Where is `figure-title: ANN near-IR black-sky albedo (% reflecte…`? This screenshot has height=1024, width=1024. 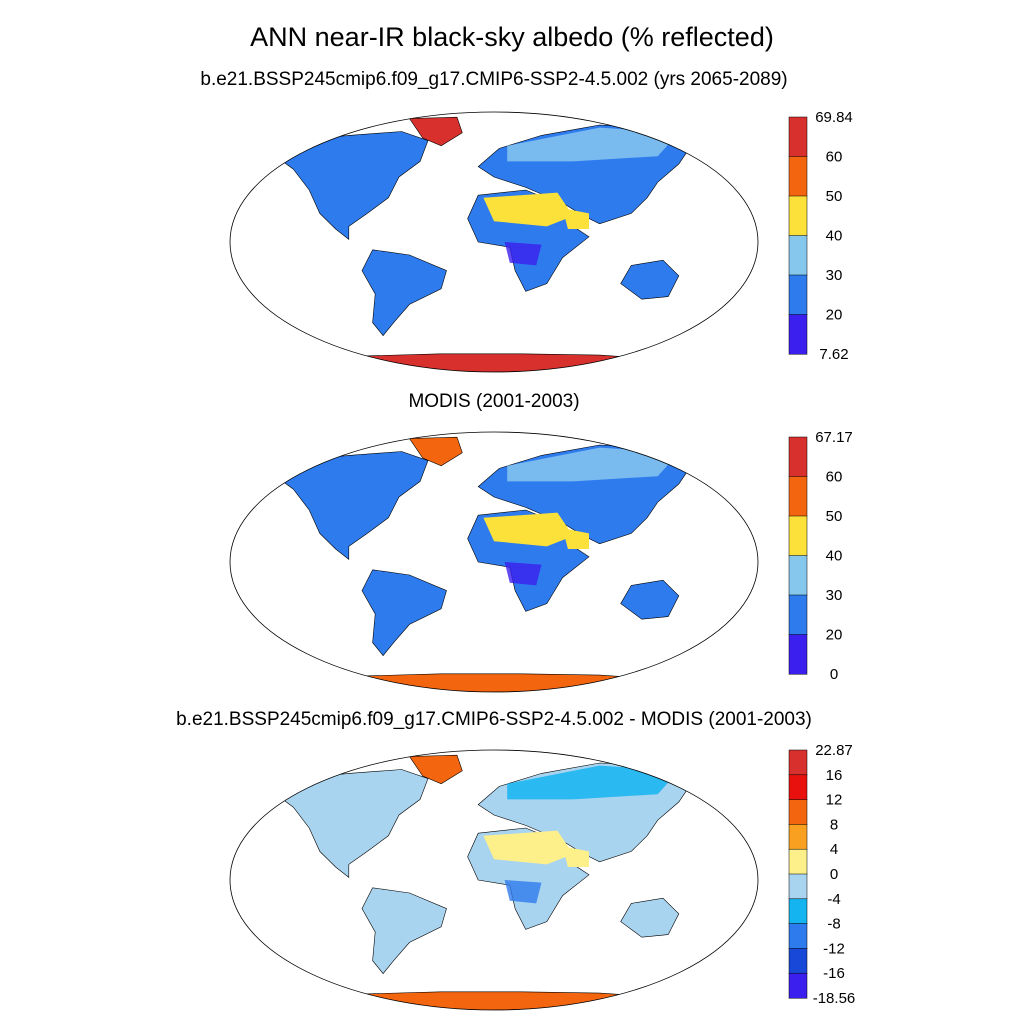 figure-title: ANN near-IR black-sky albedo (% reflecte… is located at coordinates (512, 37).